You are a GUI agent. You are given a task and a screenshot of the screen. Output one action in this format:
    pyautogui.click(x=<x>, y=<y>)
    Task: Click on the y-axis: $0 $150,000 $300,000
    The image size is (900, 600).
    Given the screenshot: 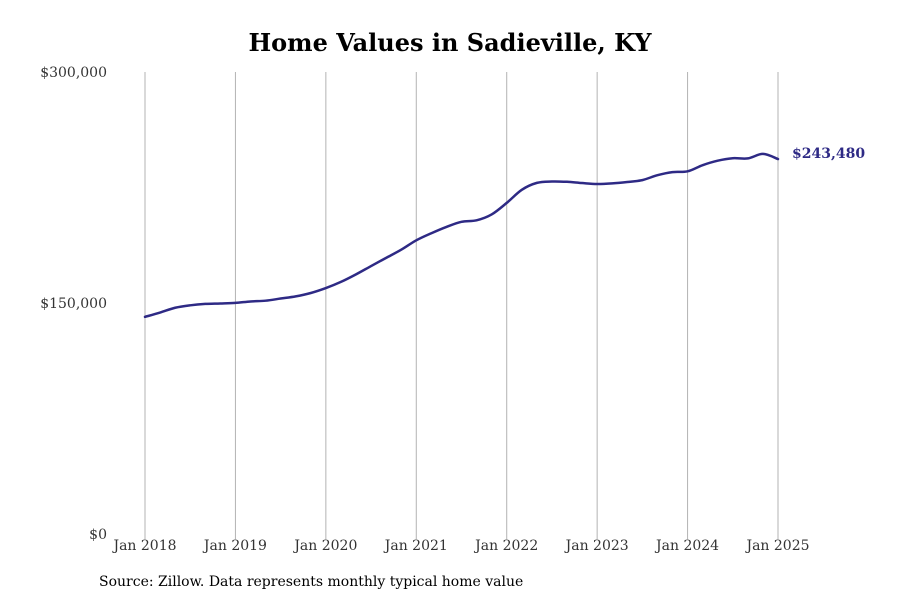 What is the action you would take?
    pyautogui.click(x=73, y=304)
    